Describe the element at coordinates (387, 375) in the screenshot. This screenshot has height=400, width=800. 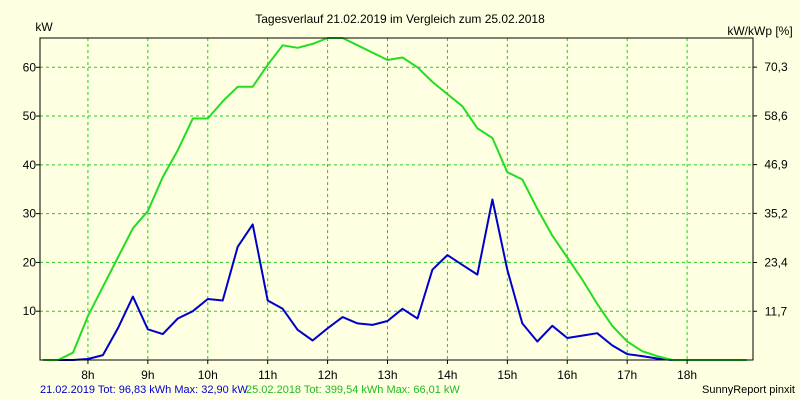
I see `x-tick-label: 13h` at that location.